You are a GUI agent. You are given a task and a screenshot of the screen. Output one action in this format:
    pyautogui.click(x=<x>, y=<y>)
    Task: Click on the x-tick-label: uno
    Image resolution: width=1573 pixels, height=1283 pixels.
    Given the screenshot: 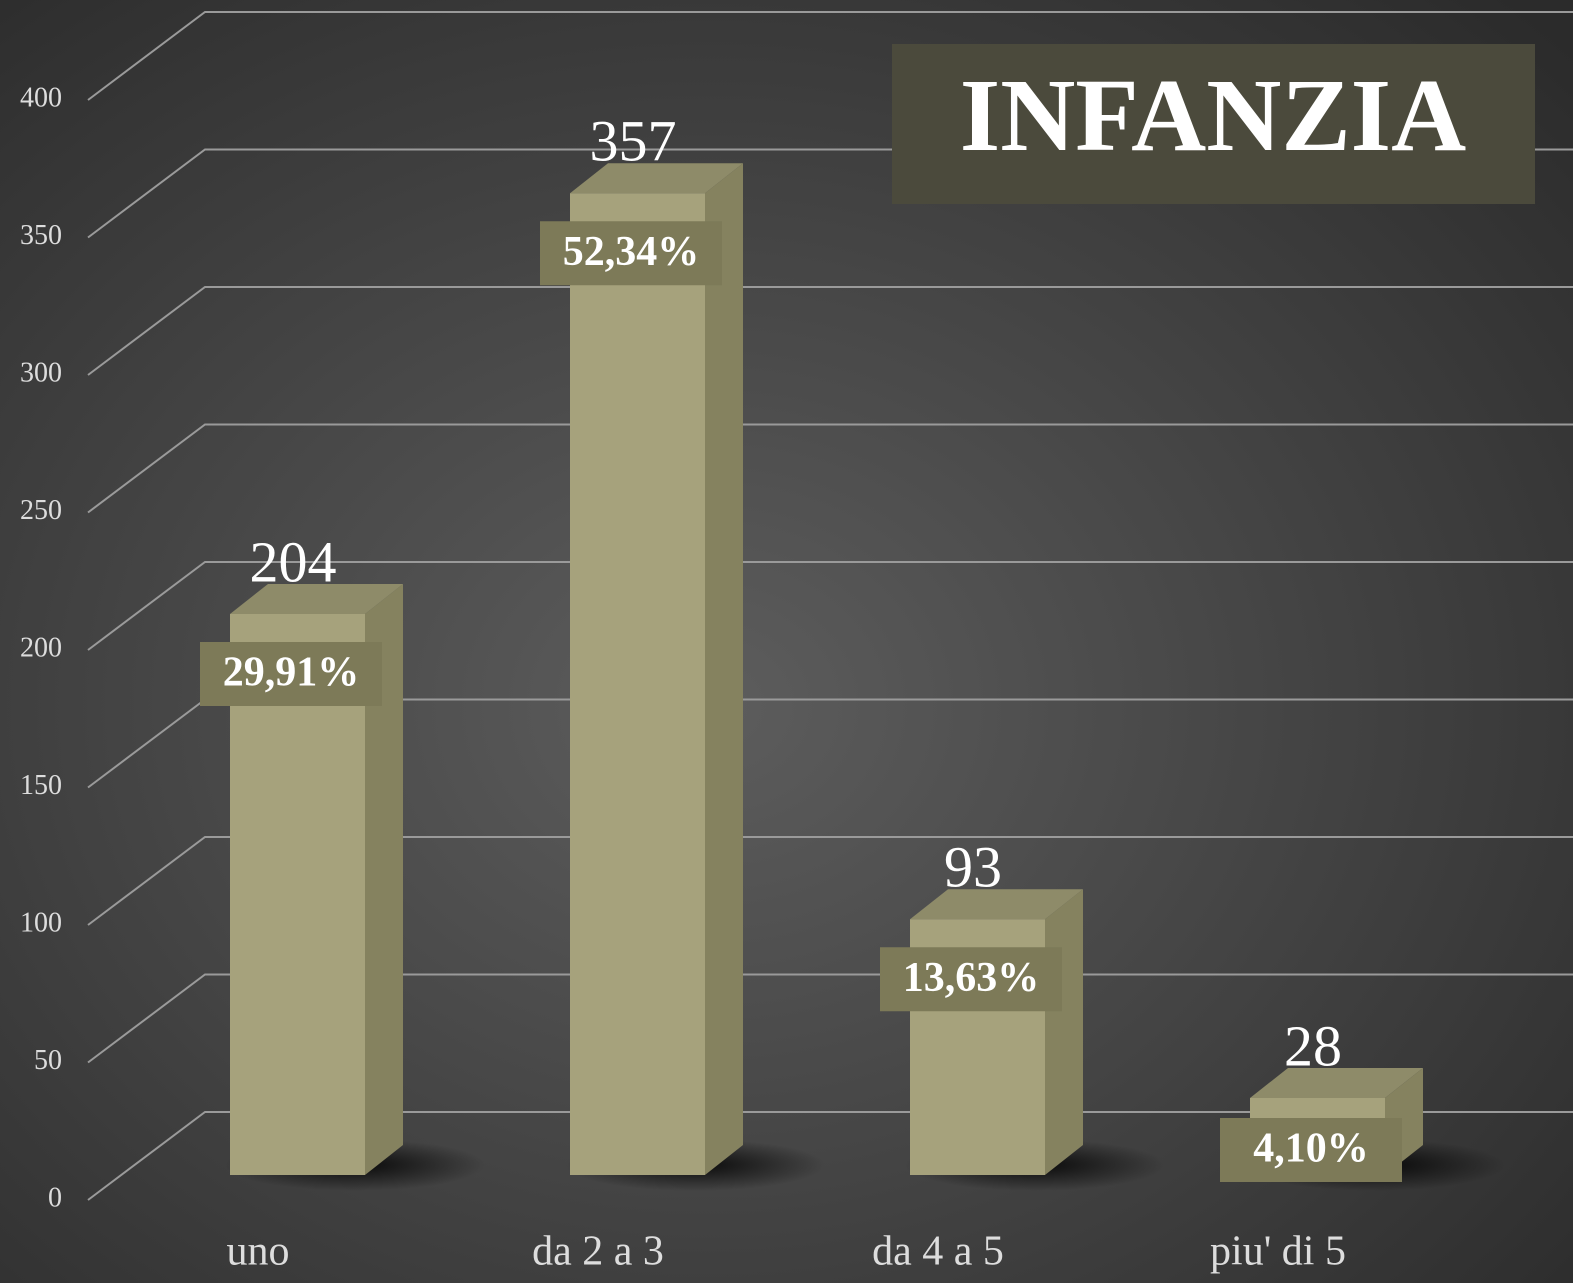 What is the action you would take?
    pyautogui.click(x=258, y=1252)
    